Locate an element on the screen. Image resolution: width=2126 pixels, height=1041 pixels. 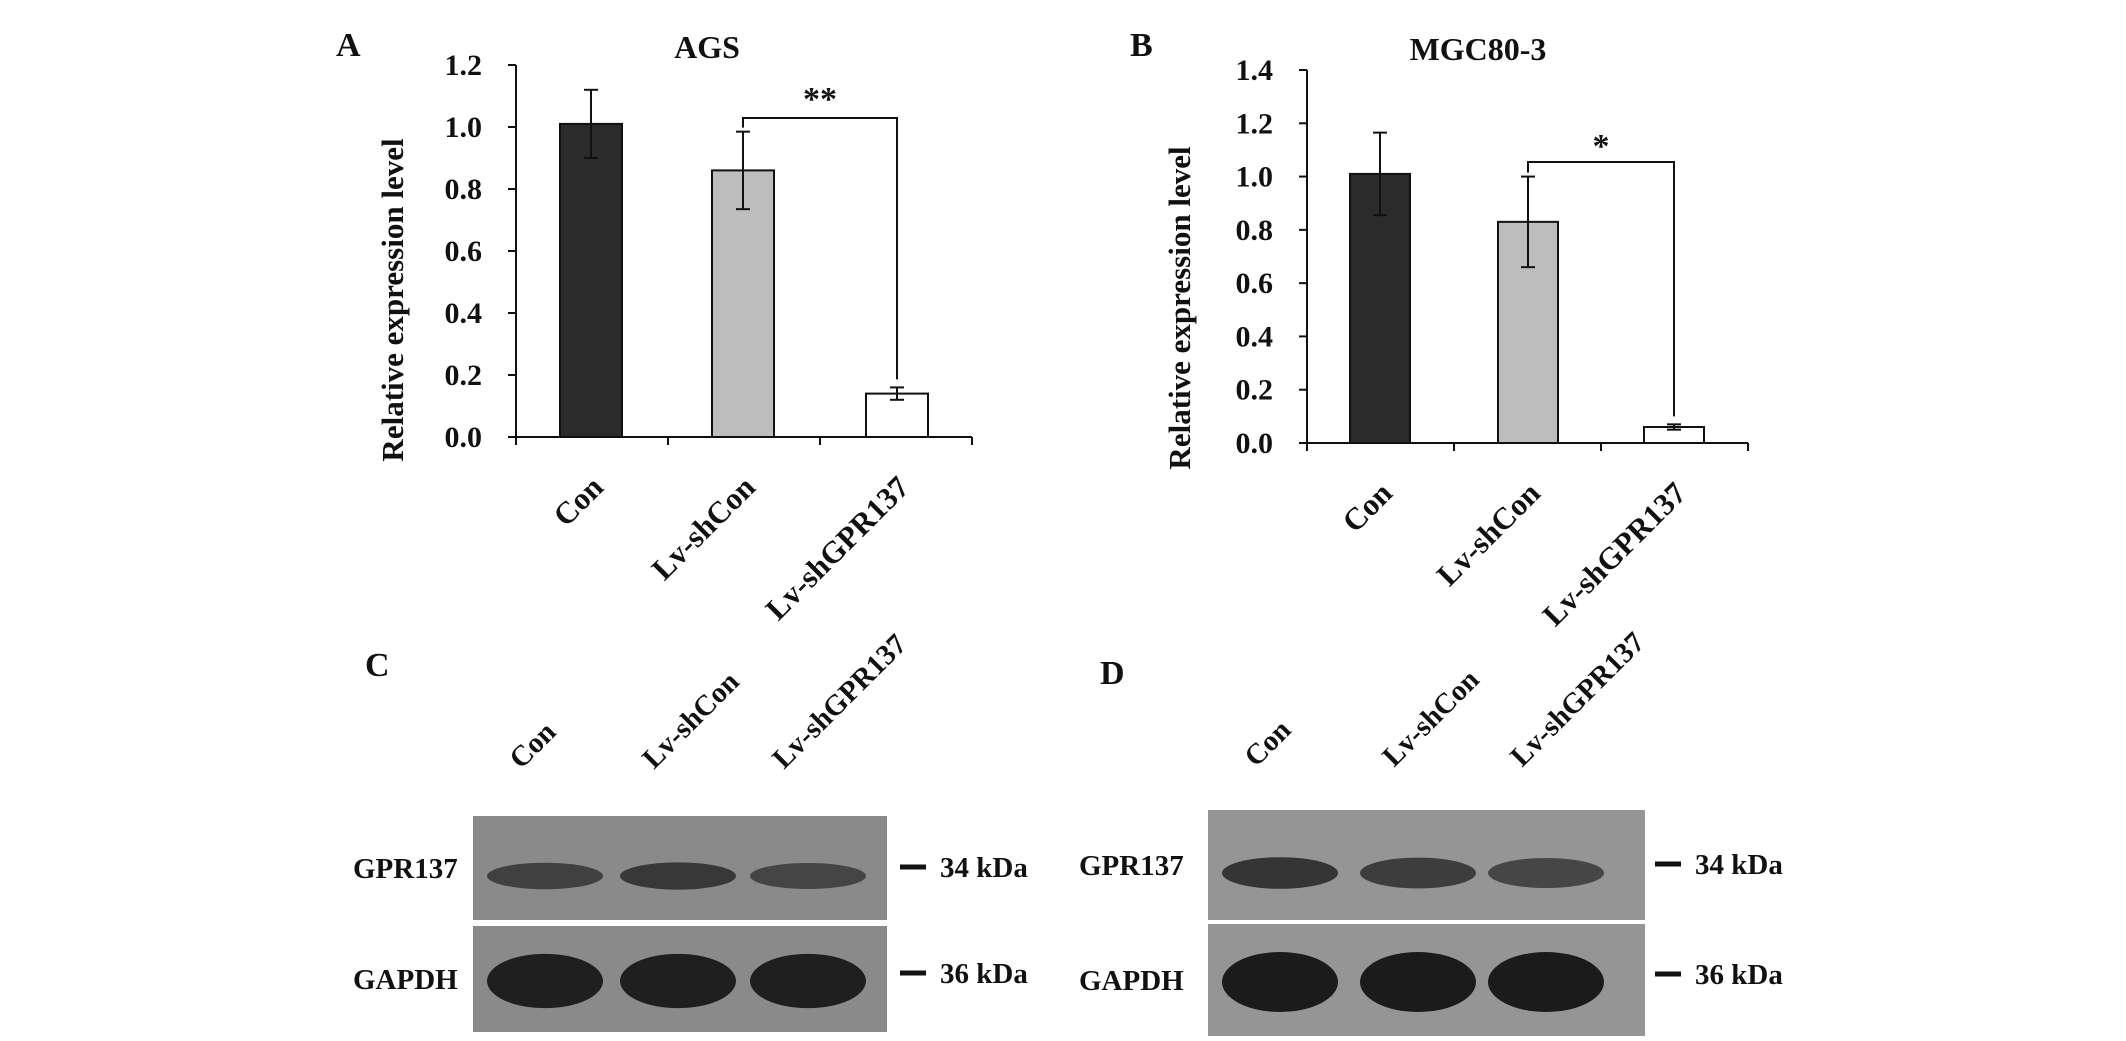
significance-group-a: ** is located at coordinates (820, 230).